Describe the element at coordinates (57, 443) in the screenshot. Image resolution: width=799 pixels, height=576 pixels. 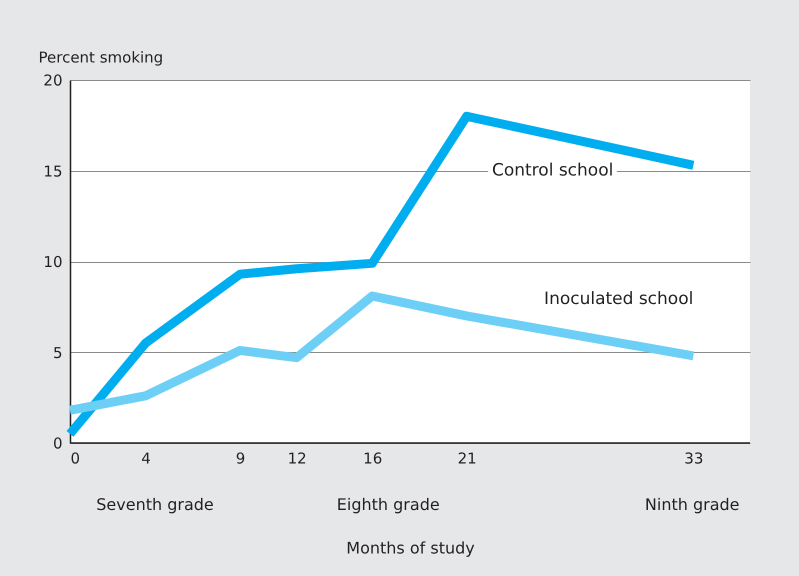
I see `y-tick-label: 0` at that location.